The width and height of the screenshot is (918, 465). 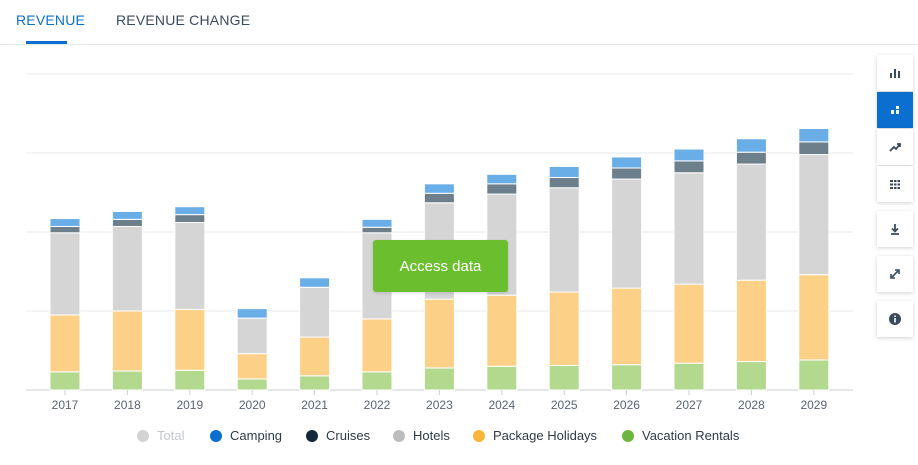 I want to click on bar-segment-hotels-2020, so click(x=252, y=336).